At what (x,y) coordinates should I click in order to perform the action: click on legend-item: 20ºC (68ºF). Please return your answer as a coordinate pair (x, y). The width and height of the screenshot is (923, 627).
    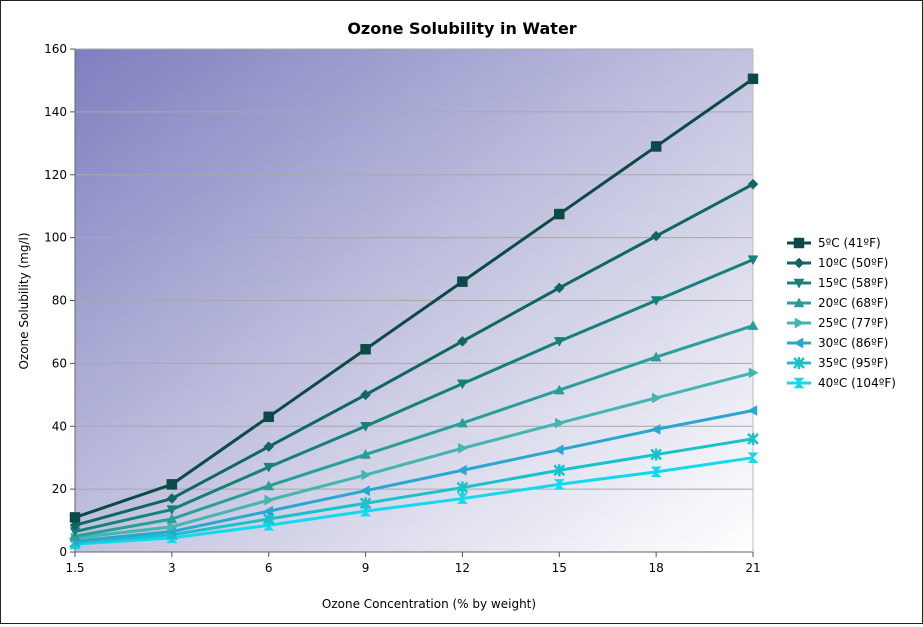
    Looking at the image, I should click on (837, 303).